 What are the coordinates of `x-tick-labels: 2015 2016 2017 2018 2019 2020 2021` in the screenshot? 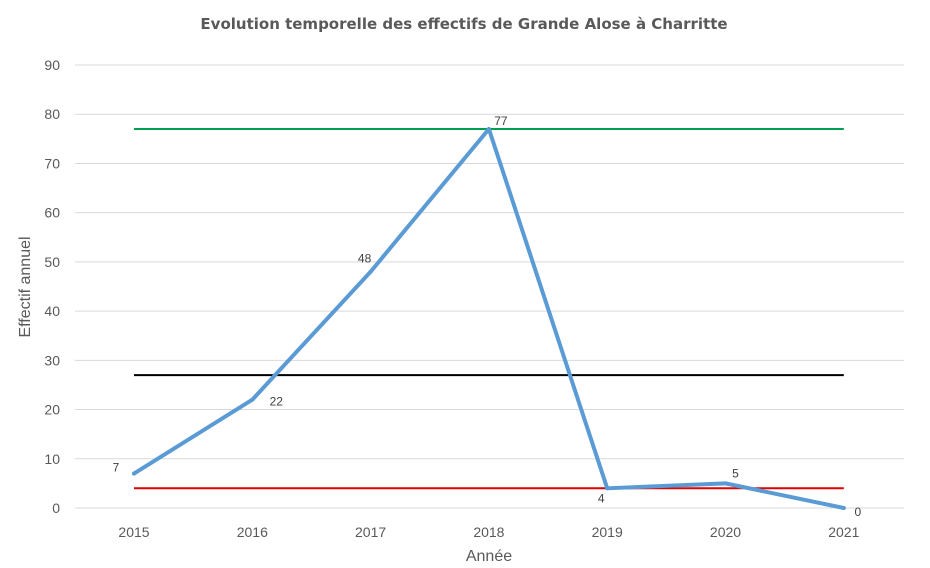 It's located at (488, 532).